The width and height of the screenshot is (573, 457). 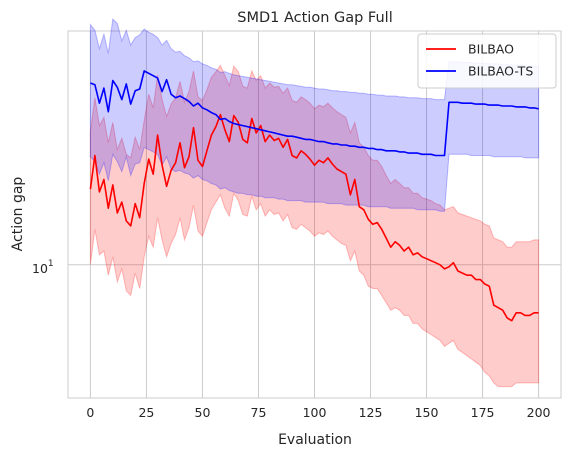 I want to click on x-tick-label: 150, so click(x=427, y=412).